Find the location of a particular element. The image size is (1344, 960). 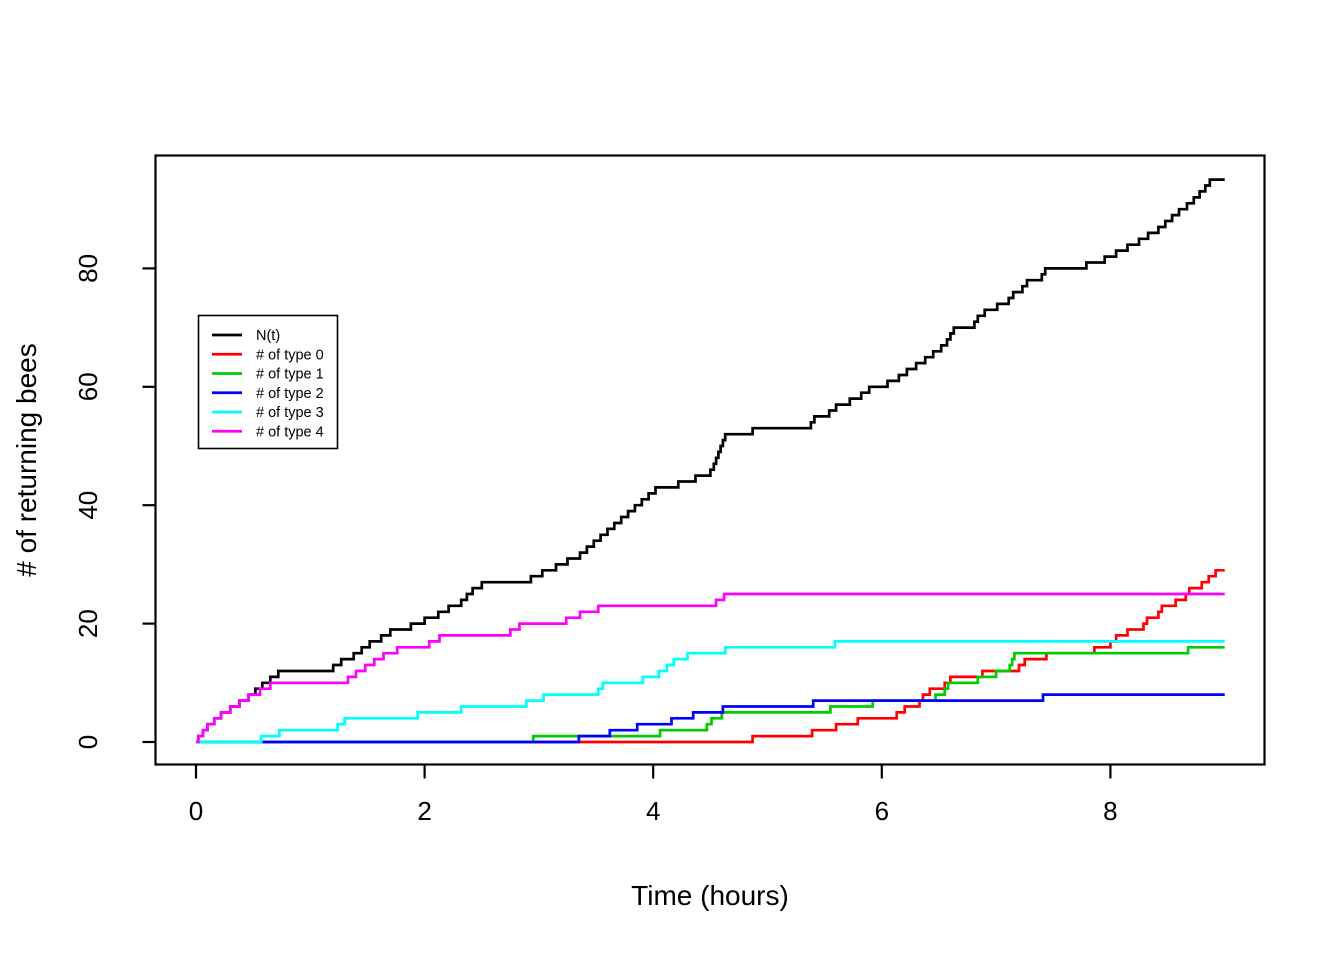

y-axis-label: # of returning bees is located at coordinates (26, 460).